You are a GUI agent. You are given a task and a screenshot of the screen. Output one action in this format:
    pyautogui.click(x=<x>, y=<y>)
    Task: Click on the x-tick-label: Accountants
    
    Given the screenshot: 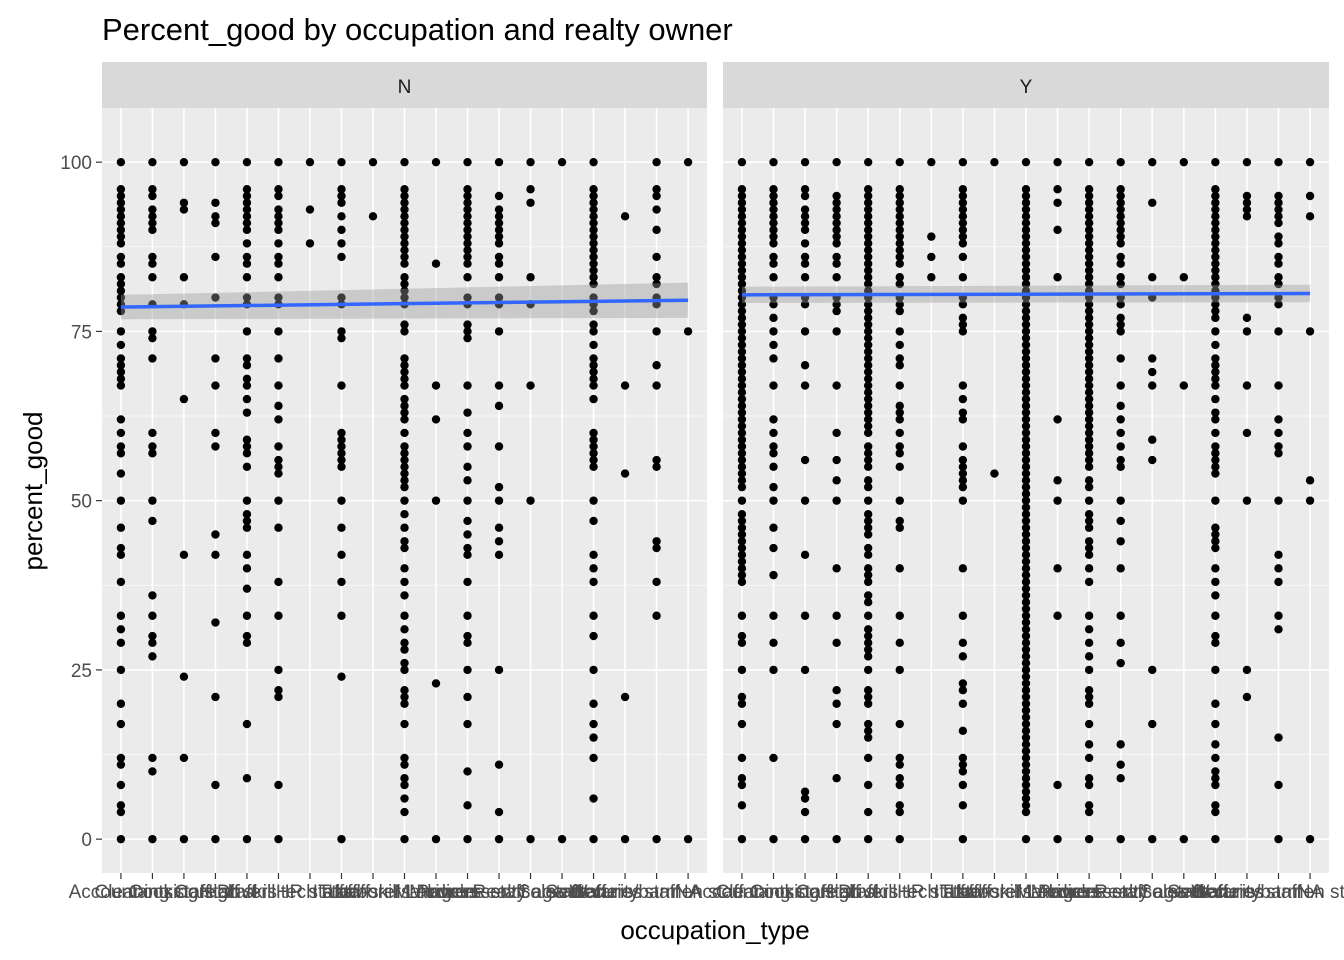 What is the action you would take?
    pyautogui.click(x=742, y=892)
    